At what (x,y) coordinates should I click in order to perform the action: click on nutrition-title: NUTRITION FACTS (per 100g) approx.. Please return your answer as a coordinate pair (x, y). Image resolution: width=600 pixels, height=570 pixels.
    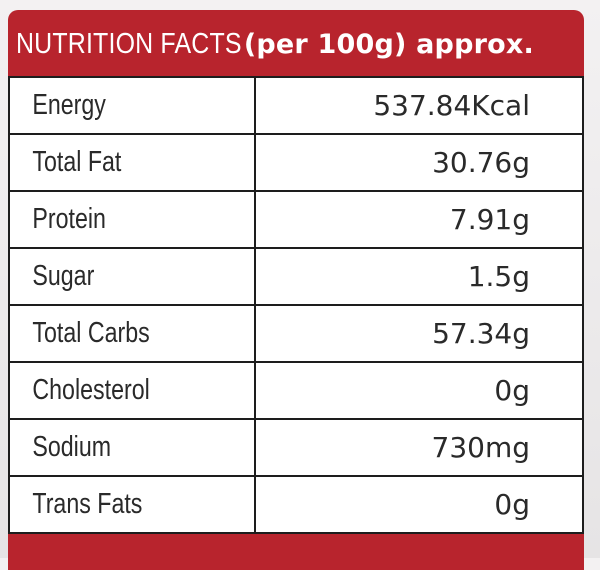
    Looking at the image, I should click on (271, 43).